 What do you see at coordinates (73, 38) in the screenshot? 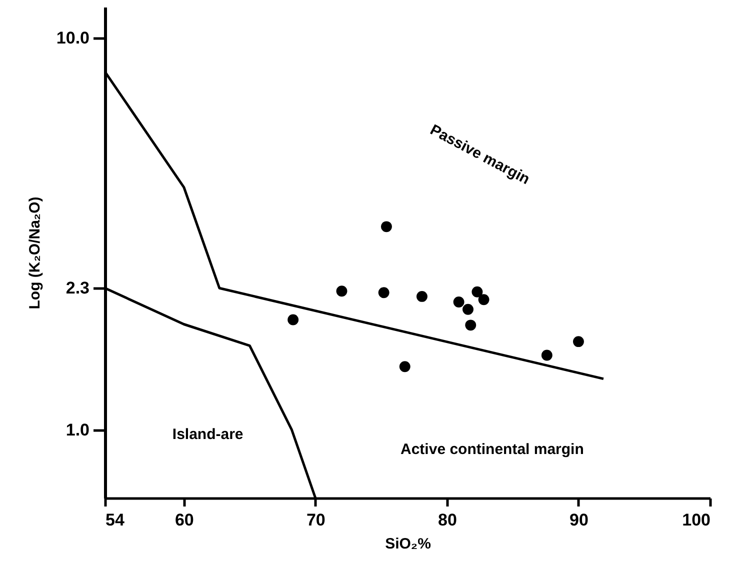
I see `y-tick-label: 10.0` at bounding box center [73, 38].